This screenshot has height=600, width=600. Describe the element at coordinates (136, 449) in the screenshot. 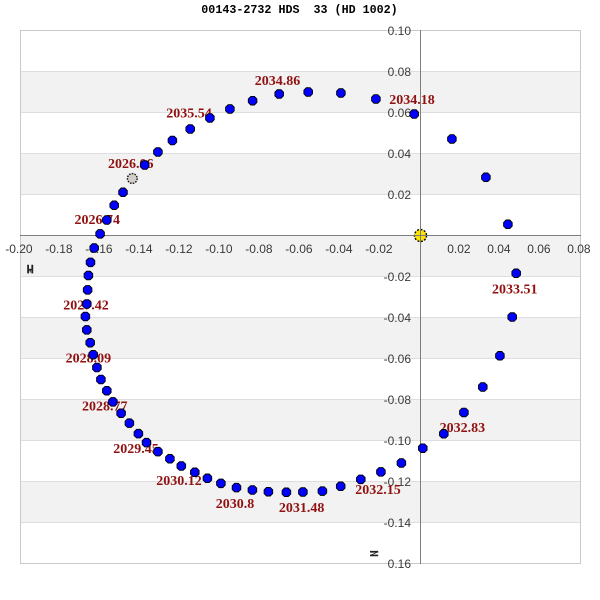

I see `svg-text: 2029.45` at that location.